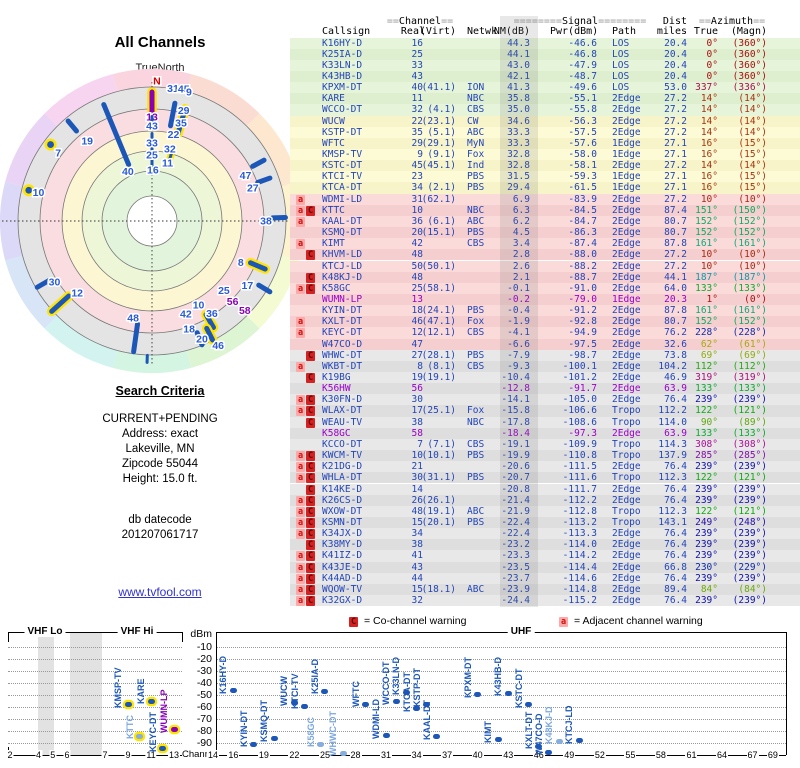 This screenshot has height=768, width=800. What do you see at coordinates (105, 755) in the screenshot?
I see `vhf-tick: 7` at bounding box center [105, 755].